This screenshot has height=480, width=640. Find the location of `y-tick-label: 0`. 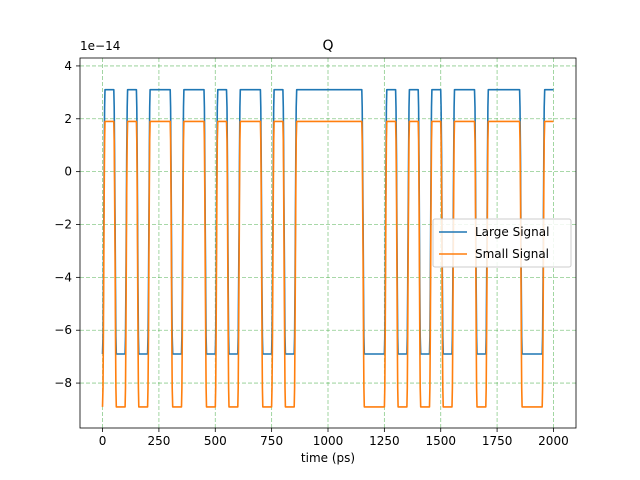

y-tick-label: 0 is located at coordinates (68, 172).